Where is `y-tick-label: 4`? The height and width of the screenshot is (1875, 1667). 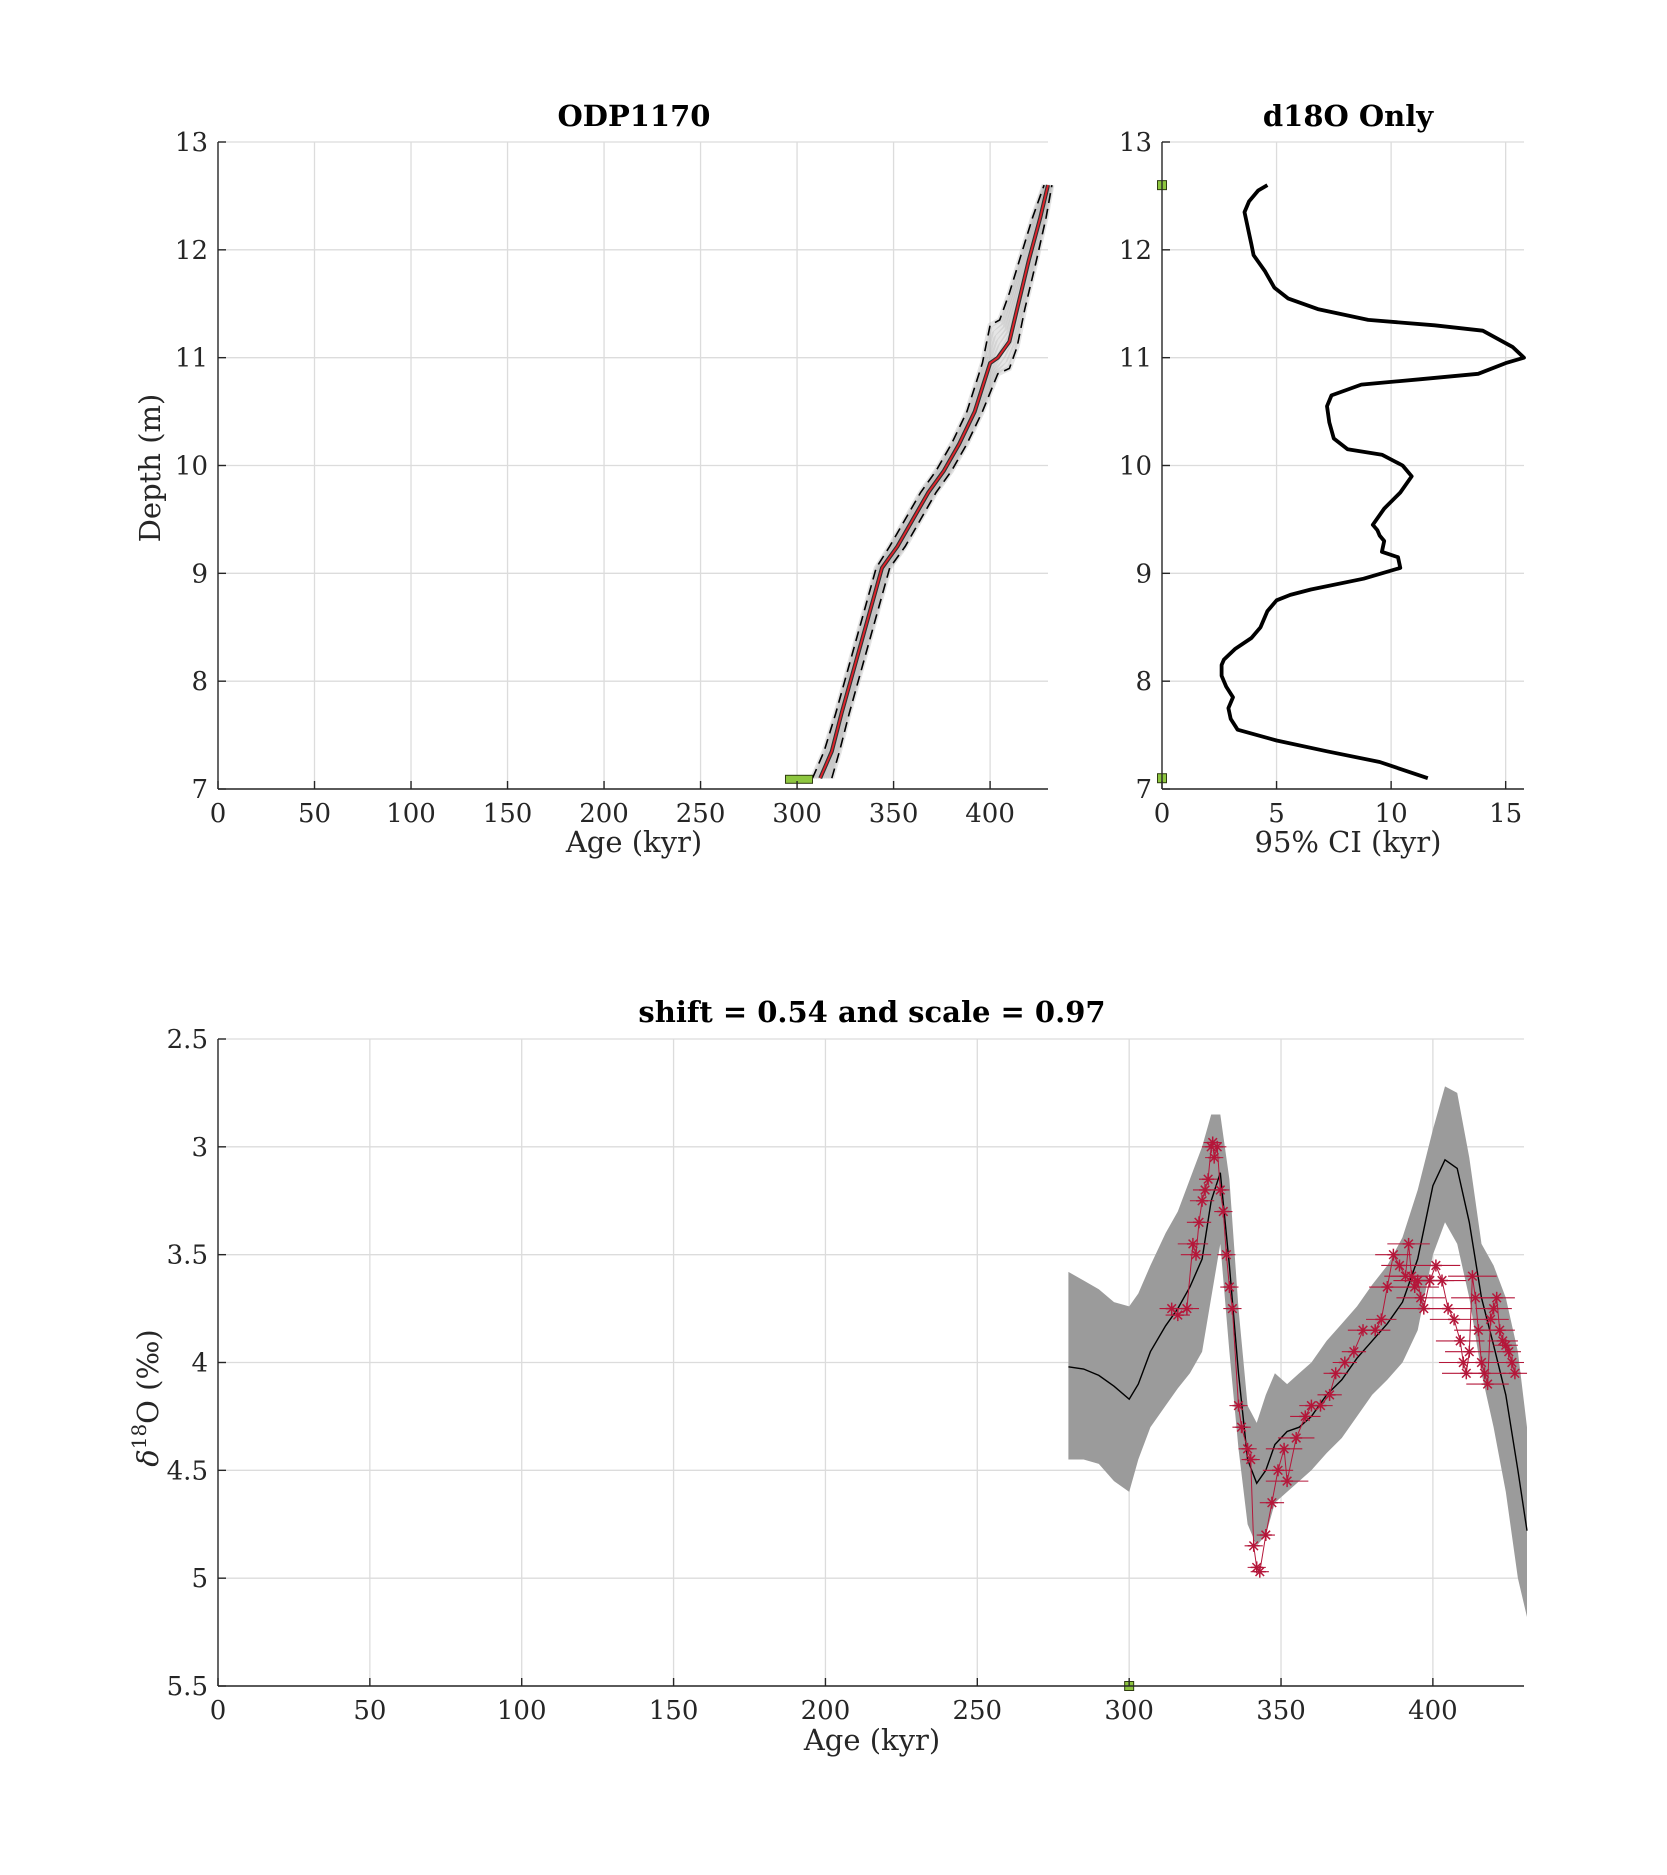 y-tick-label: 4 is located at coordinates (199, 1364).